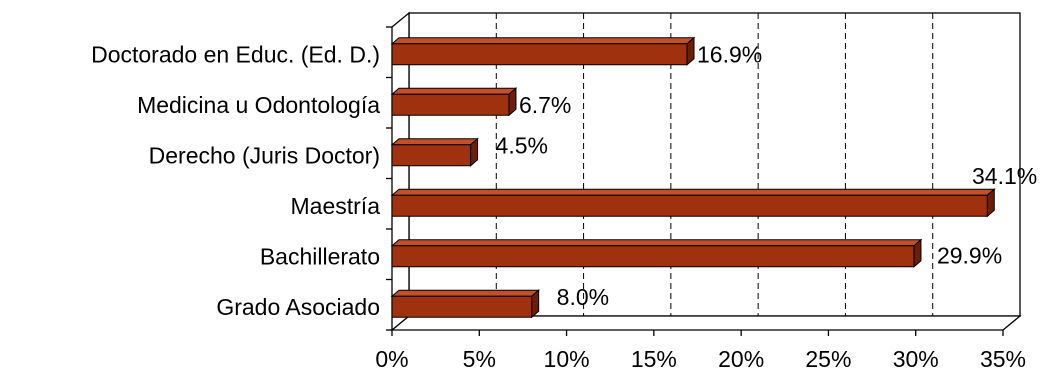  I want to click on data-label: 16.9%, so click(729, 54).